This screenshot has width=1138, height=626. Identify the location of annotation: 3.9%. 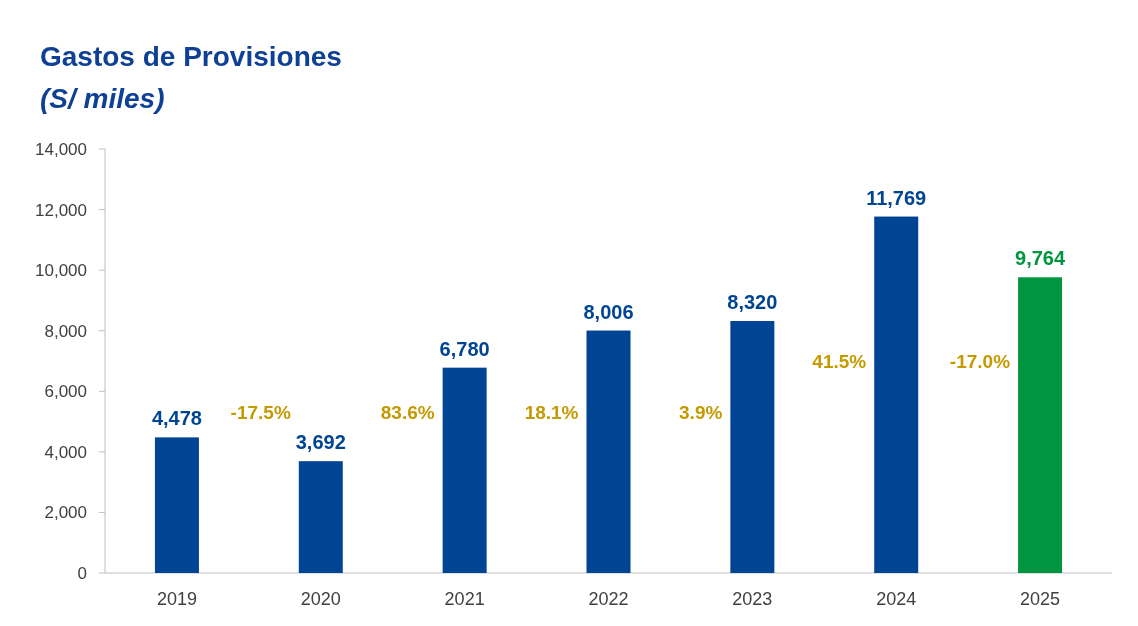
(701, 412).